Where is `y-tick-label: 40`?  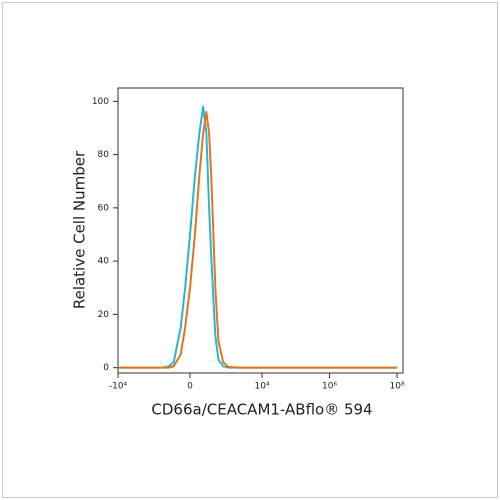 y-tick-label: 40 is located at coordinates (104, 262).